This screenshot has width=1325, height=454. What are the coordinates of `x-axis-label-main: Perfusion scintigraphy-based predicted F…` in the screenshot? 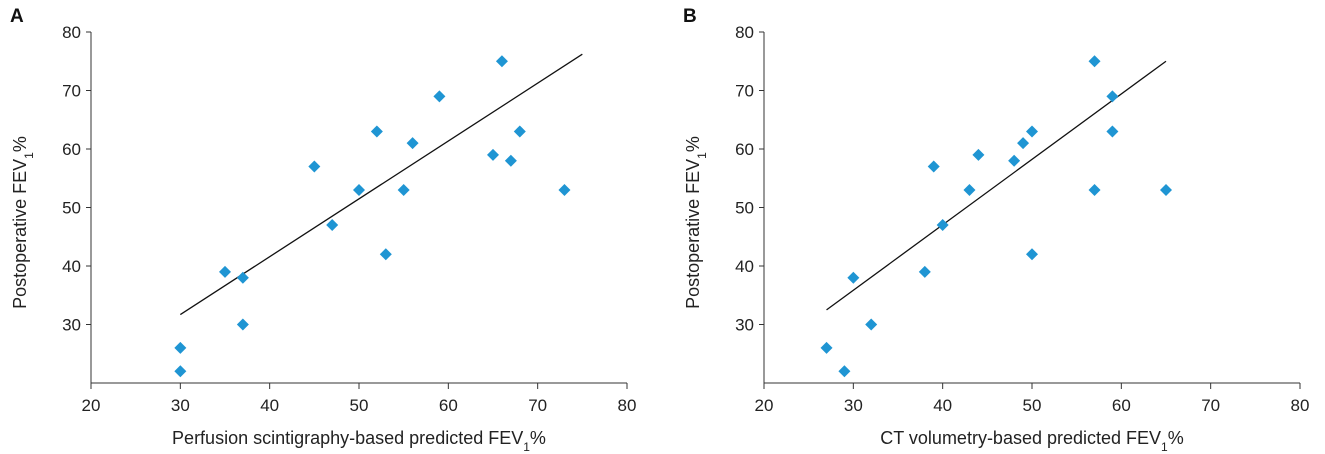 It's located at (347, 438).